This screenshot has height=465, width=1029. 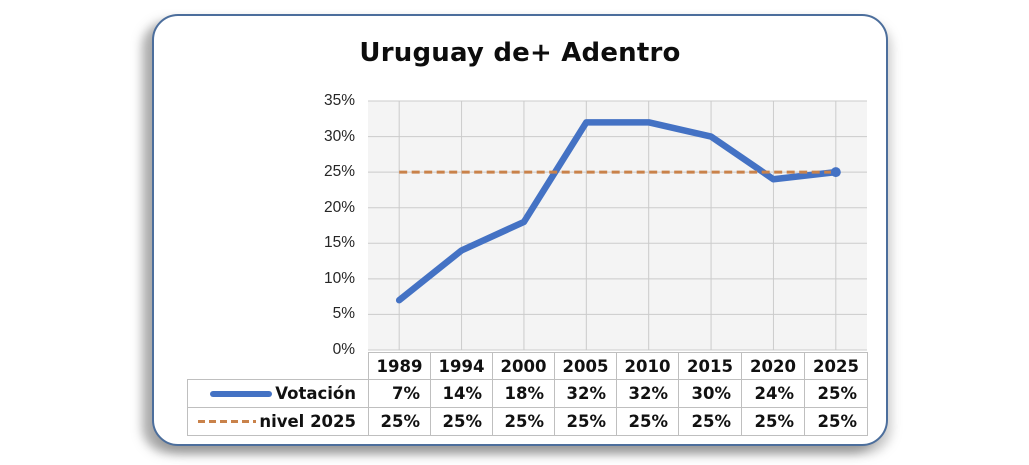 What do you see at coordinates (307, 421) in the screenshot?
I see `series-label: nivel 2025` at bounding box center [307, 421].